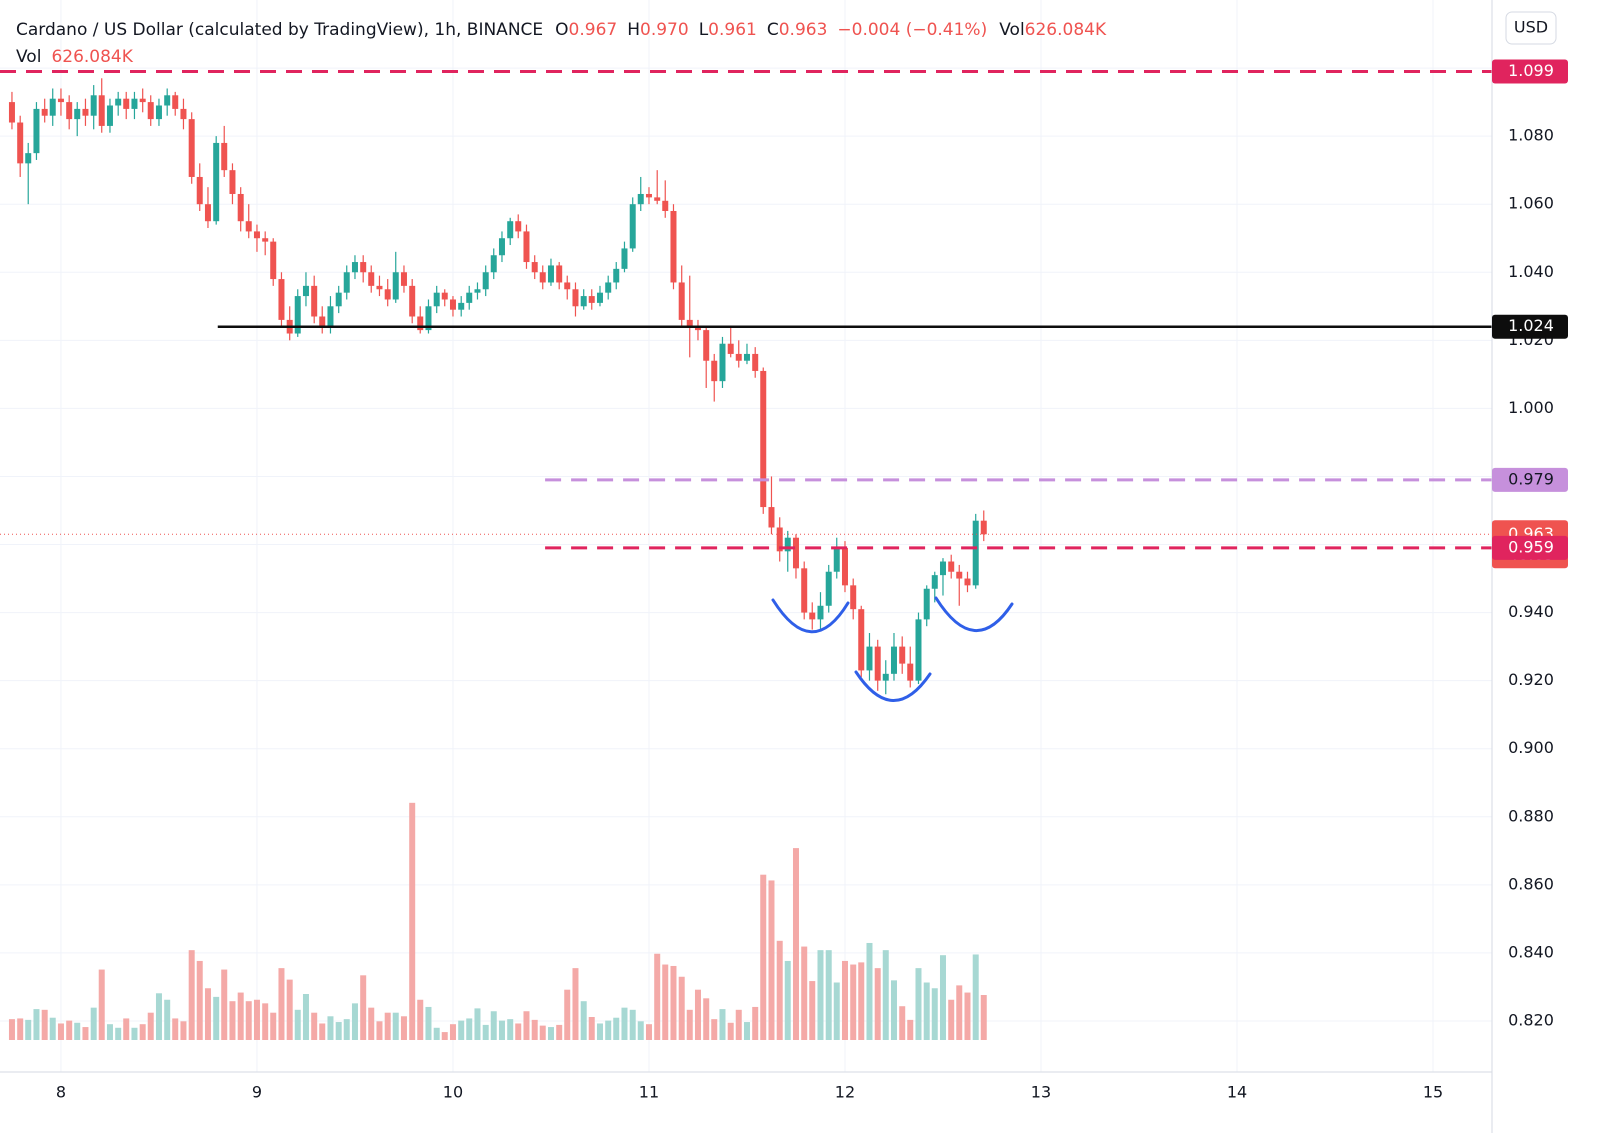 Image resolution: width=1600 pixels, height=1133 pixels. Describe the element at coordinates (974, 614) in the screenshot. I see `right-shoulder-arc` at that location.